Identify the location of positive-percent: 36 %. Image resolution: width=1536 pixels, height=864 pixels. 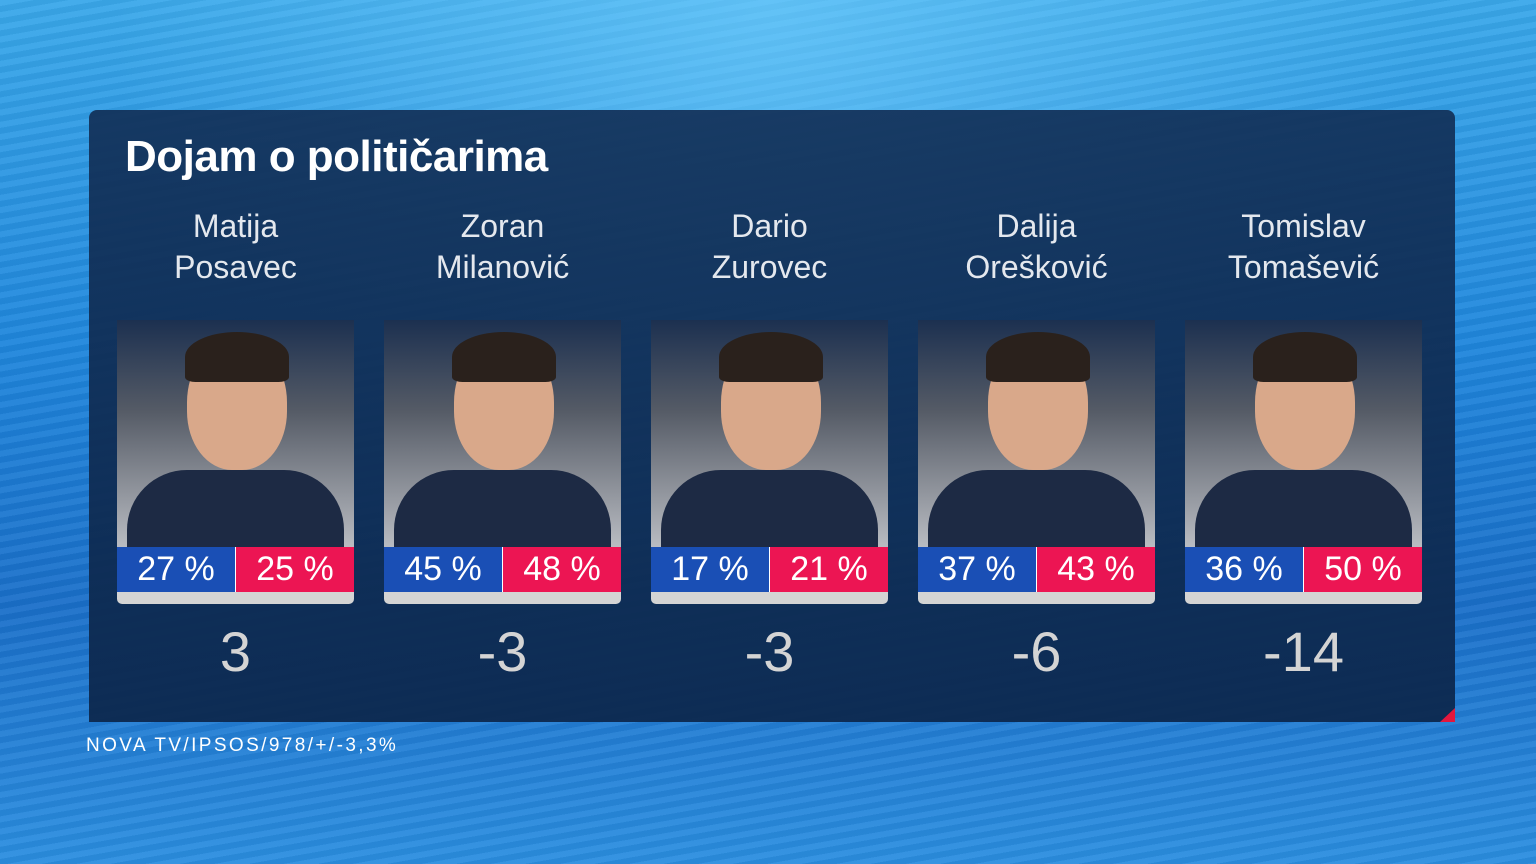
(1244, 569).